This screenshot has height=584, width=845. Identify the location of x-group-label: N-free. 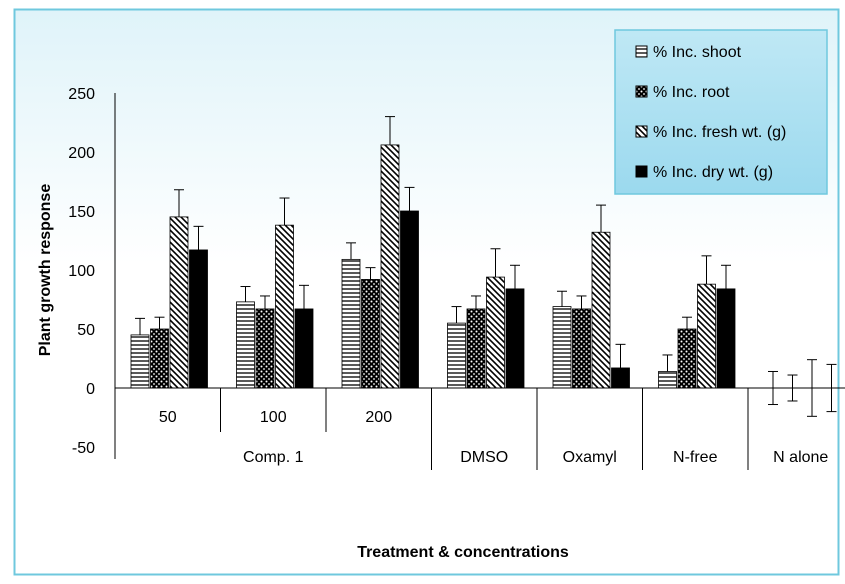
(695, 457).